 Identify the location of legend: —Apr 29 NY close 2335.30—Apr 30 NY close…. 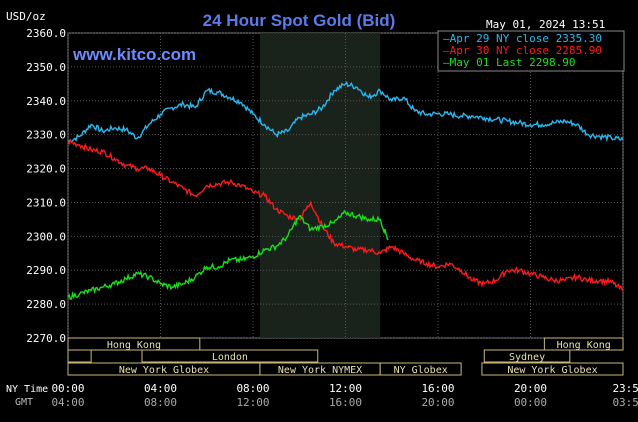
(531, 51).